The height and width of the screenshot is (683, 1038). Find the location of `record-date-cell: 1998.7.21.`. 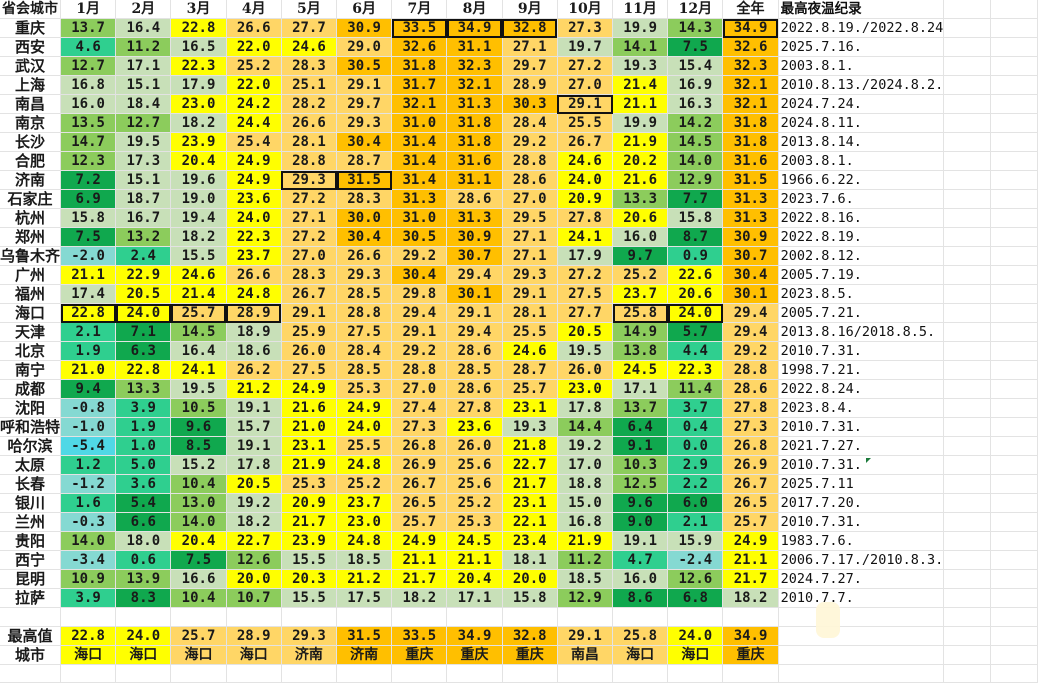

record-date-cell: 1998.7.21. is located at coordinates (861, 370).